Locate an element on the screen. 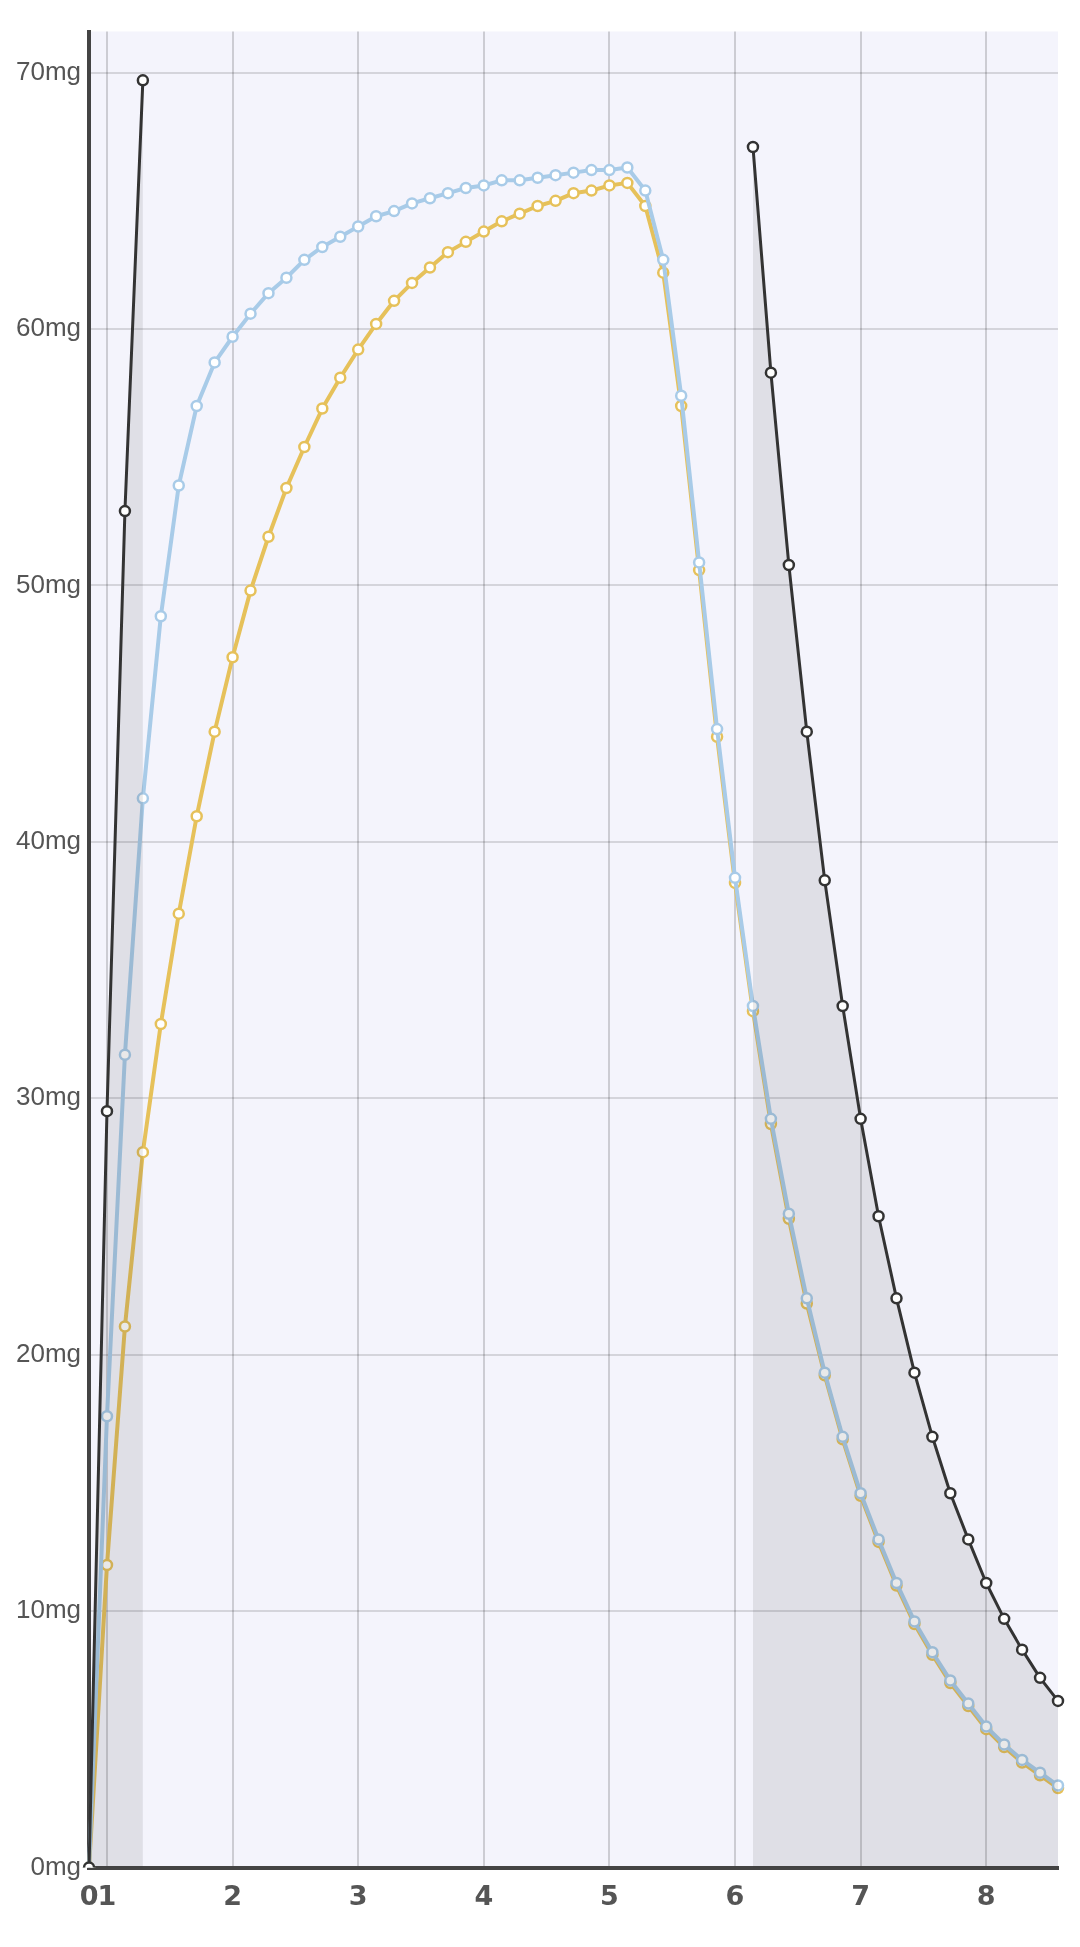 This screenshot has width=1080, height=1947. y-tick-label: 50mg is located at coordinates (48, 583).